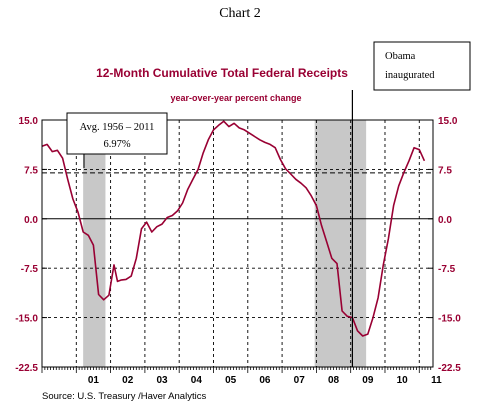 The height and width of the screenshot is (404, 482). What do you see at coordinates (231, 380) in the screenshot?
I see `x-tick-label: 05` at bounding box center [231, 380].